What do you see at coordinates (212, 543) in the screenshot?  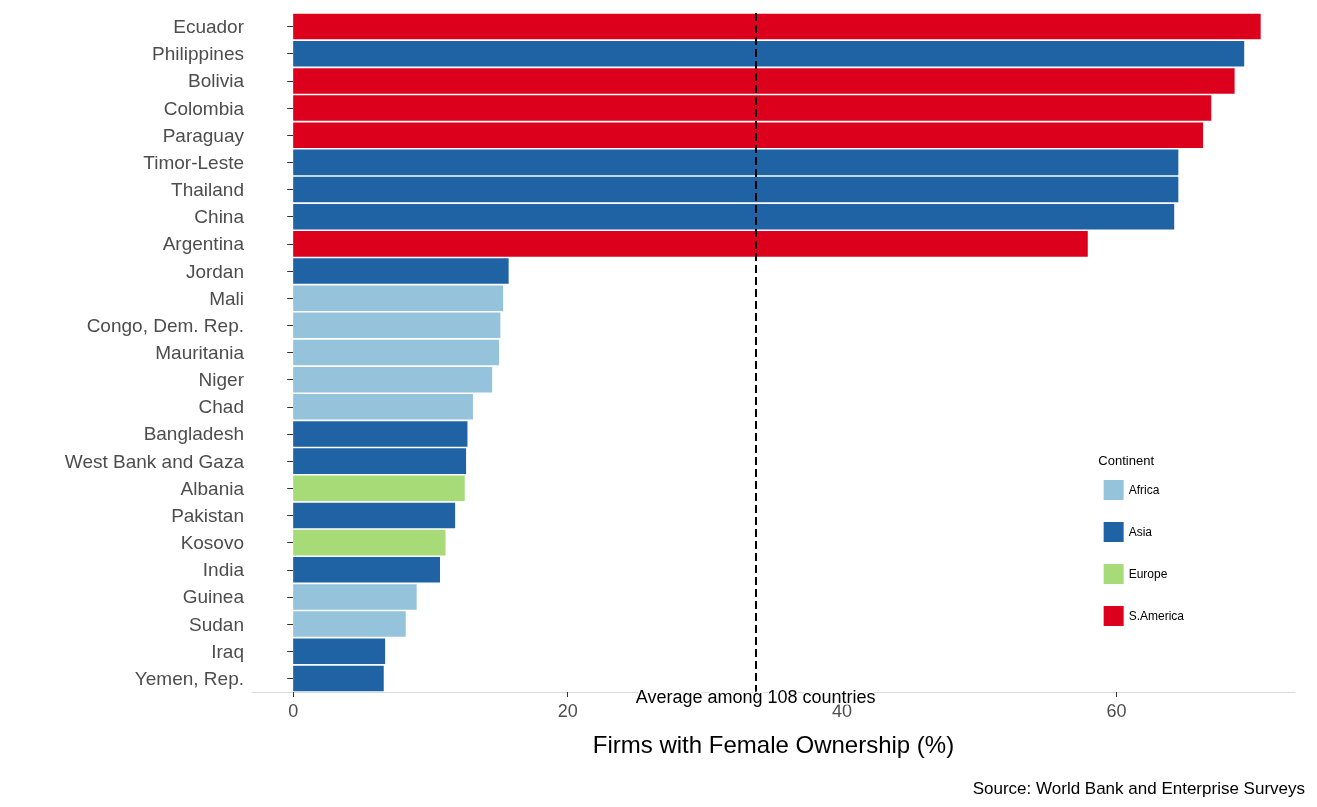 I see `y-tick-label: Kosovo` at bounding box center [212, 543].